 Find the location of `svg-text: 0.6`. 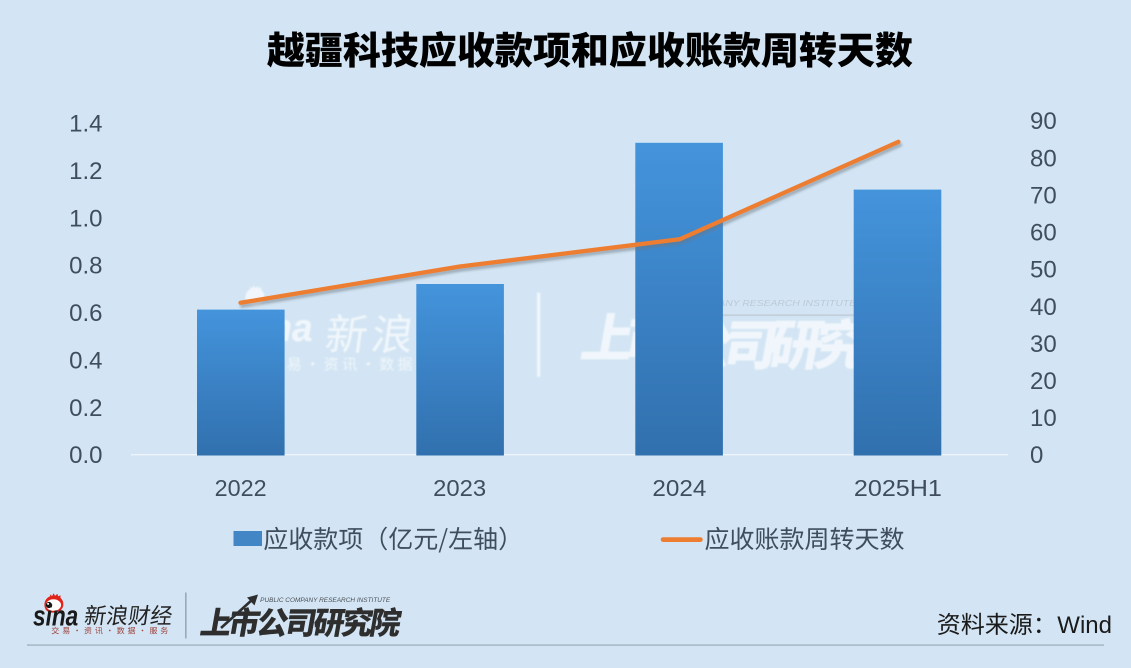

svg-text: 0.6 is located at coordinates (85, 313).